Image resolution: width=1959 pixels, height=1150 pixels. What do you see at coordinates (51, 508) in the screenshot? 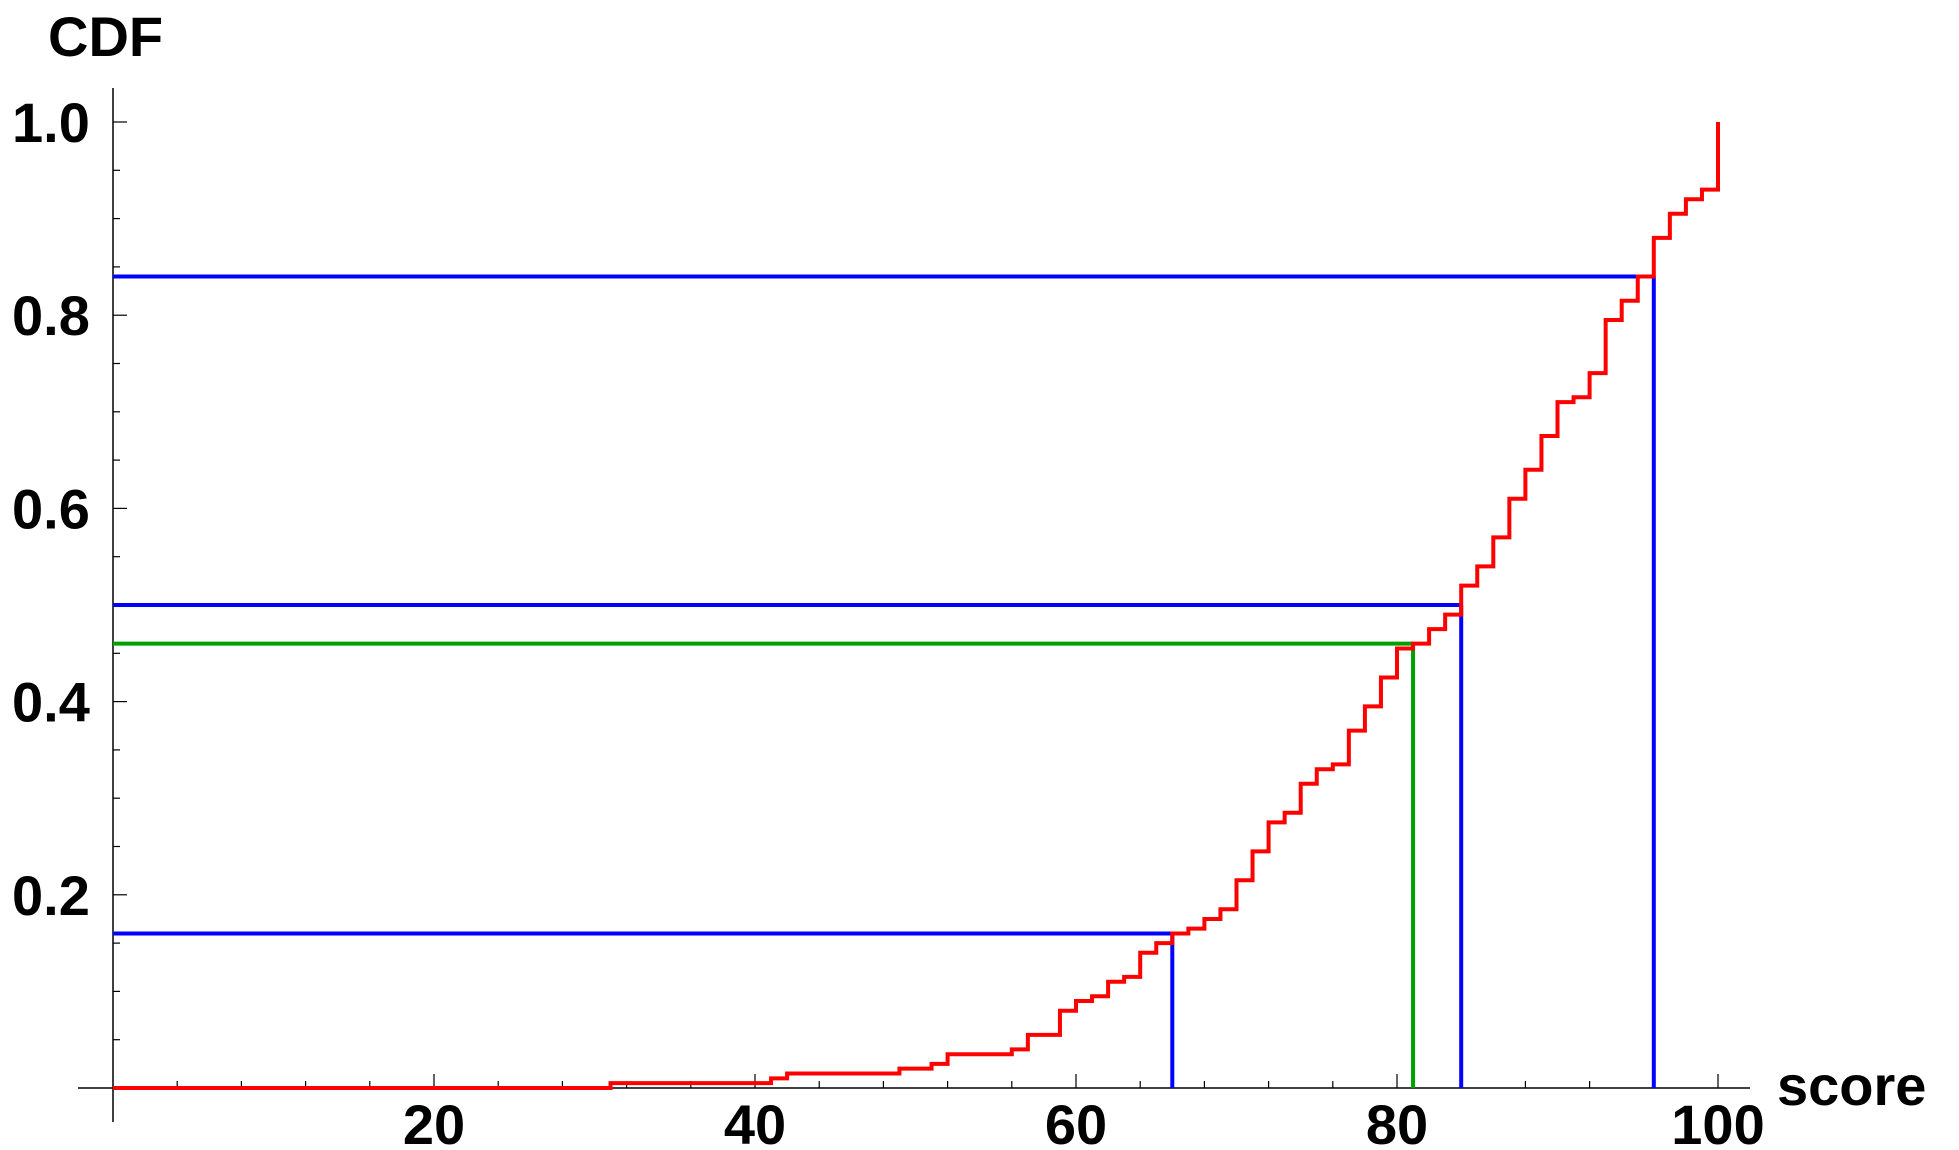
I see `y-tick-label: 0.6` at bounding box center [51, 508].